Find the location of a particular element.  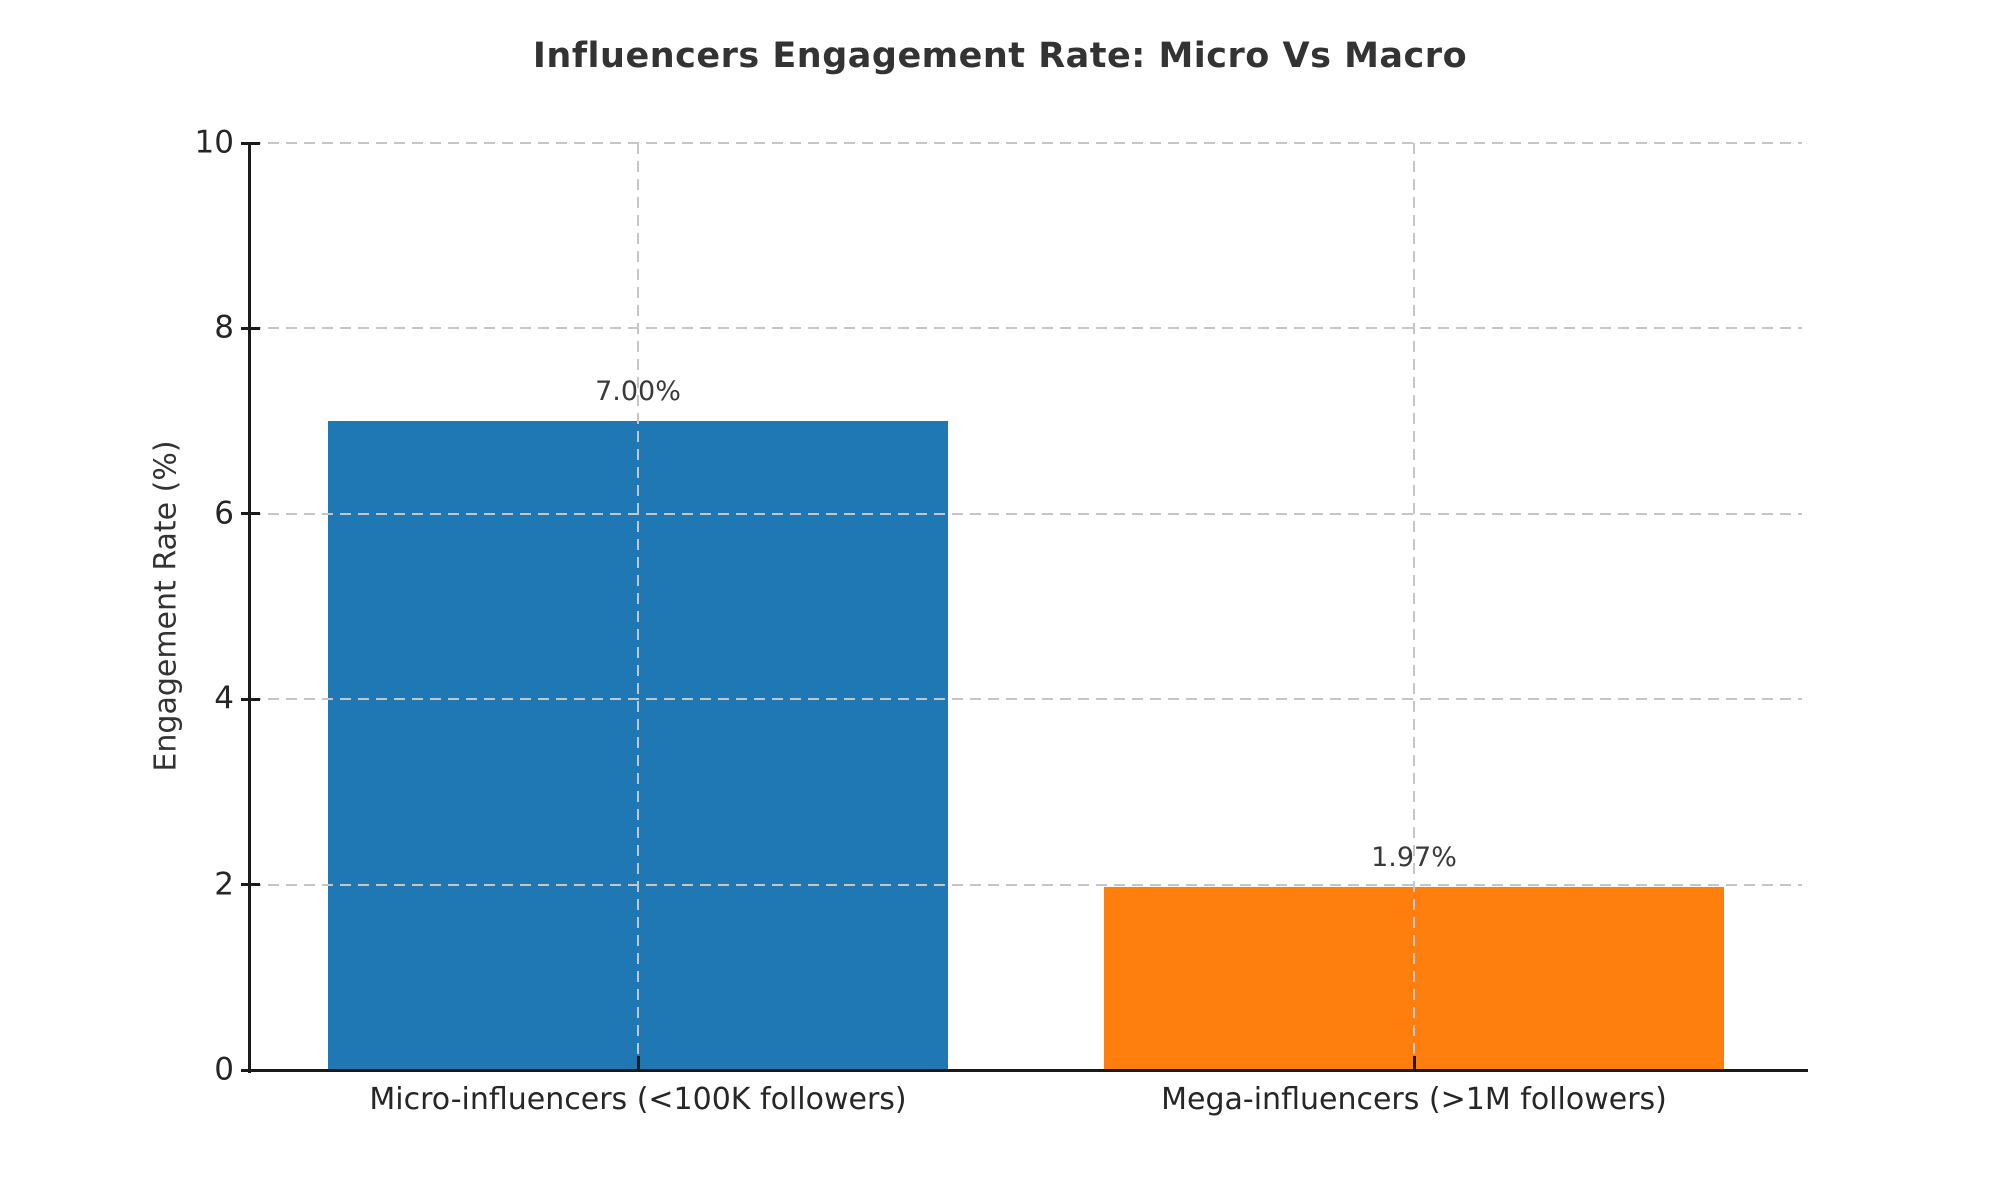

bar-value-label-1: 1.97% is located at coordinates (1414, 858).